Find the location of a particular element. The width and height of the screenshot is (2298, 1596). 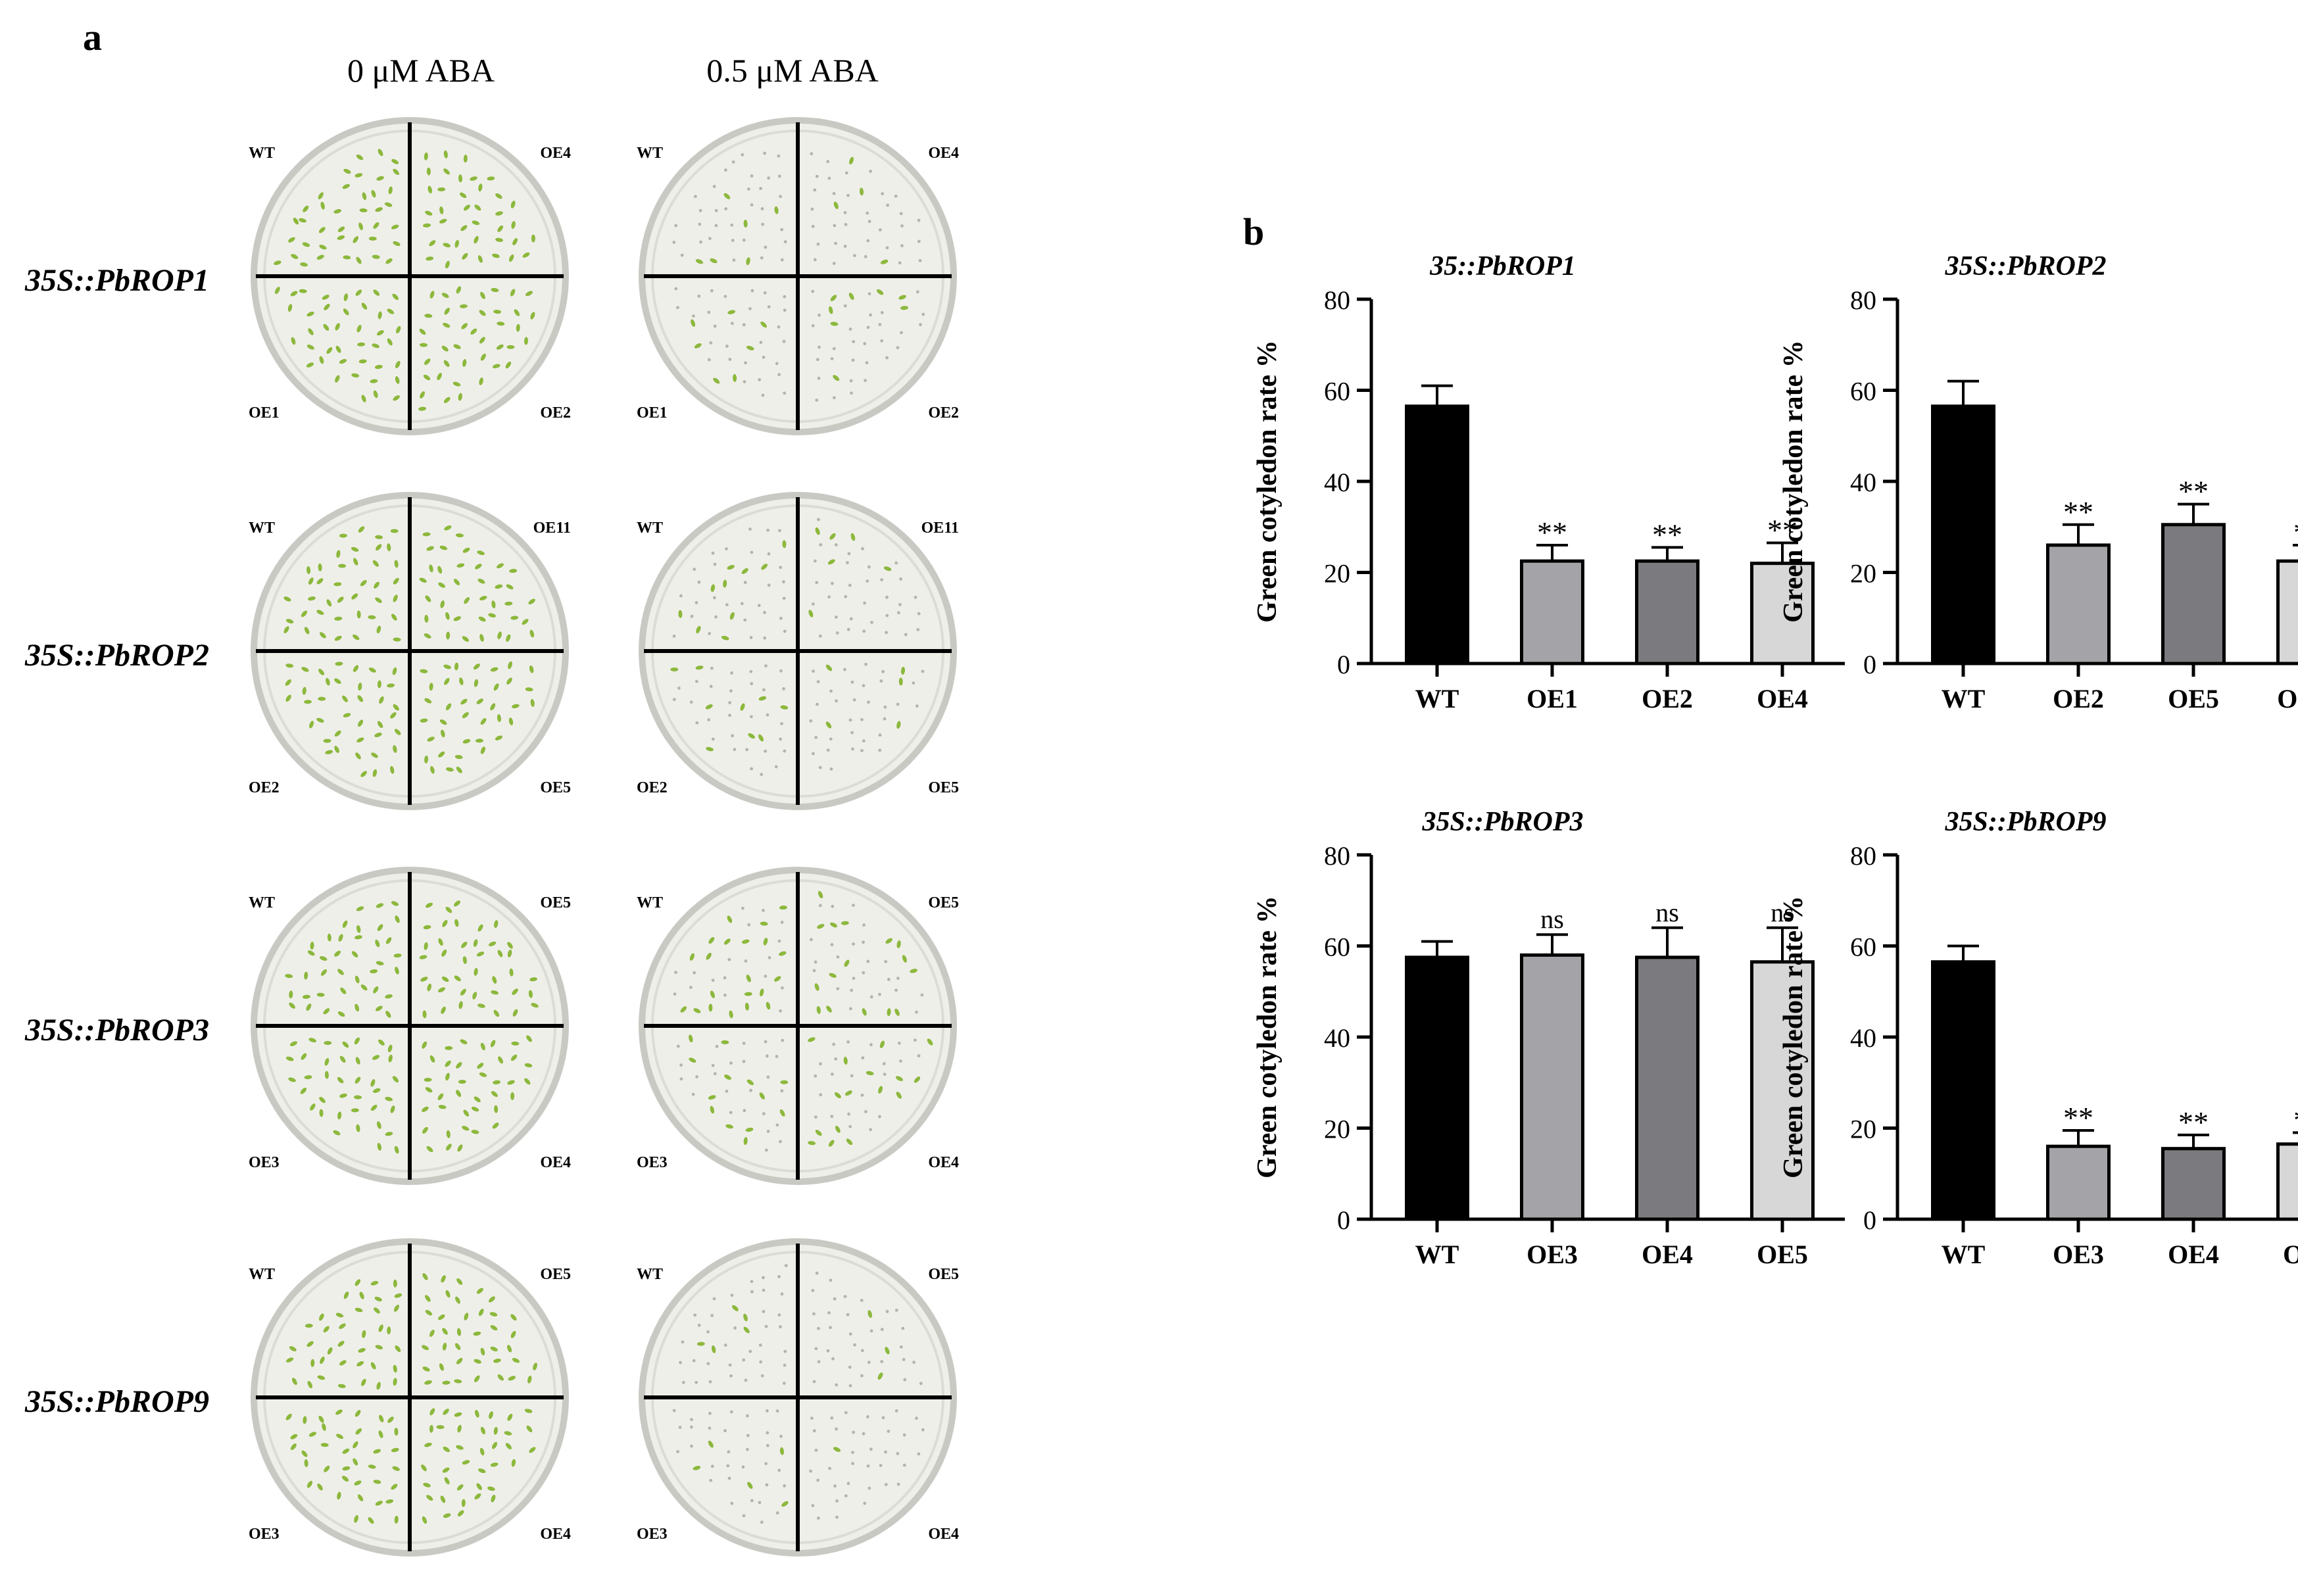

x-tick-label: OE11 is located at coordinates (2287, 698).